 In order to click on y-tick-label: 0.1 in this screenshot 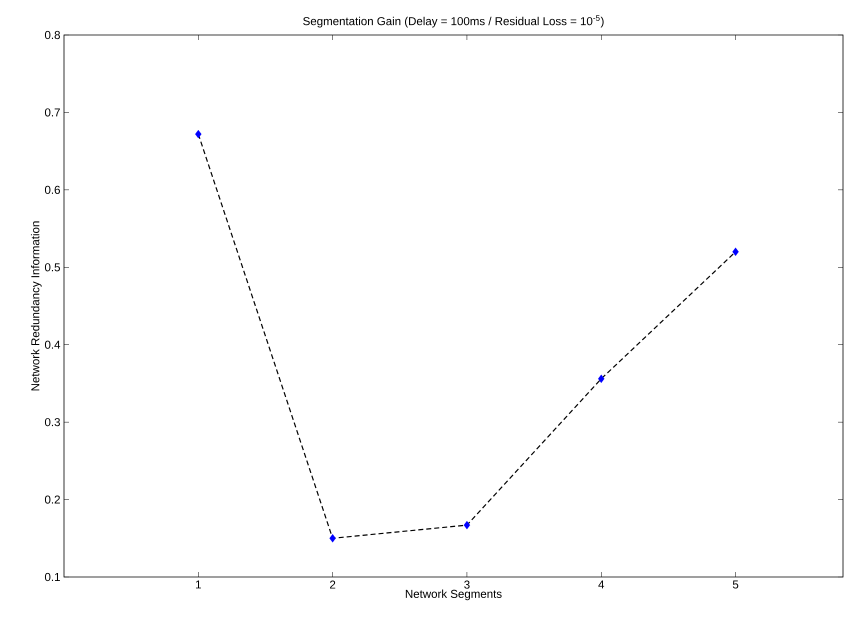, I will do `click(52, 577)`.